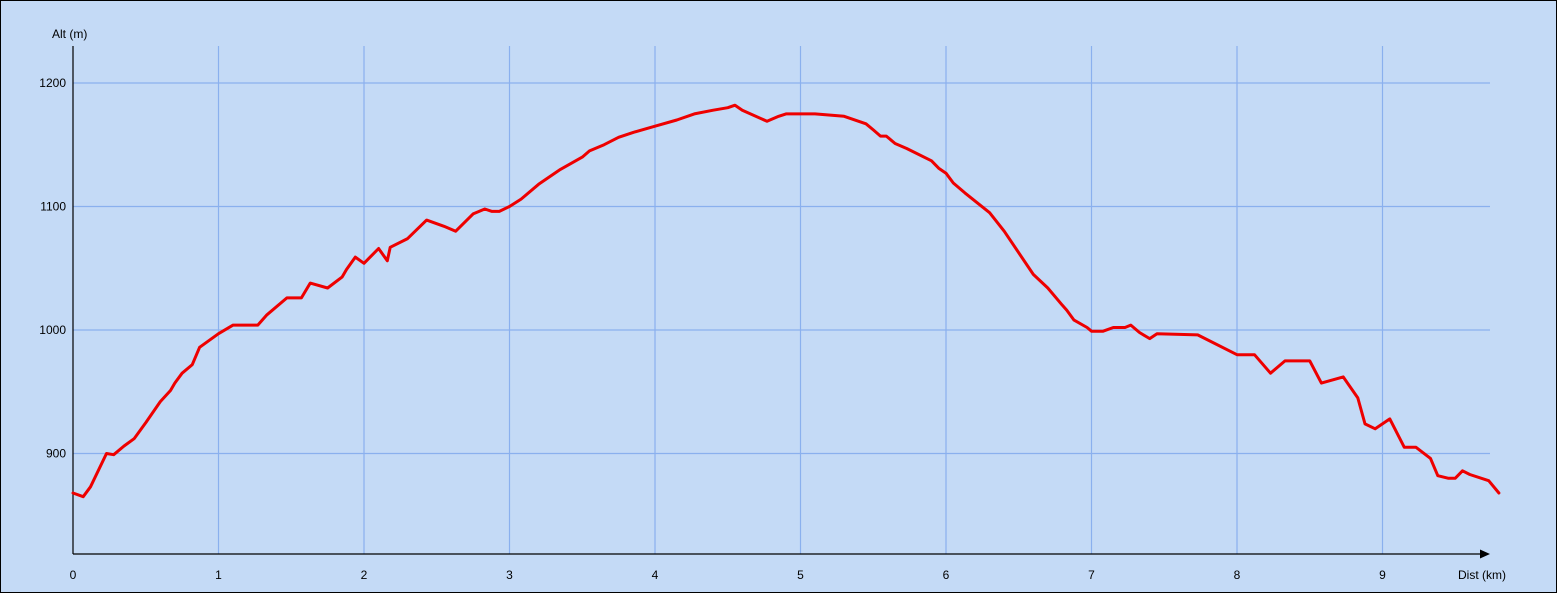 This screenshot has height=593, width=1557. What do you see at coordinates (1382, 575) in the screenshot?
I see `x-tick-label: 9` at bounding box center [1382, 575].